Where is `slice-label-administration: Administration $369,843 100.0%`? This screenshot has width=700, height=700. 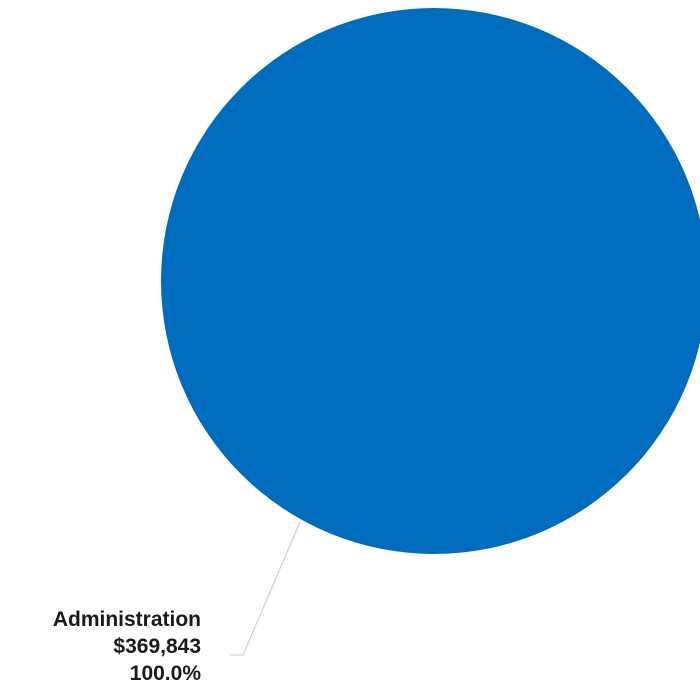 slice-label-administration: Administration $369,843 100.0% is located at coordinates (127, 646).